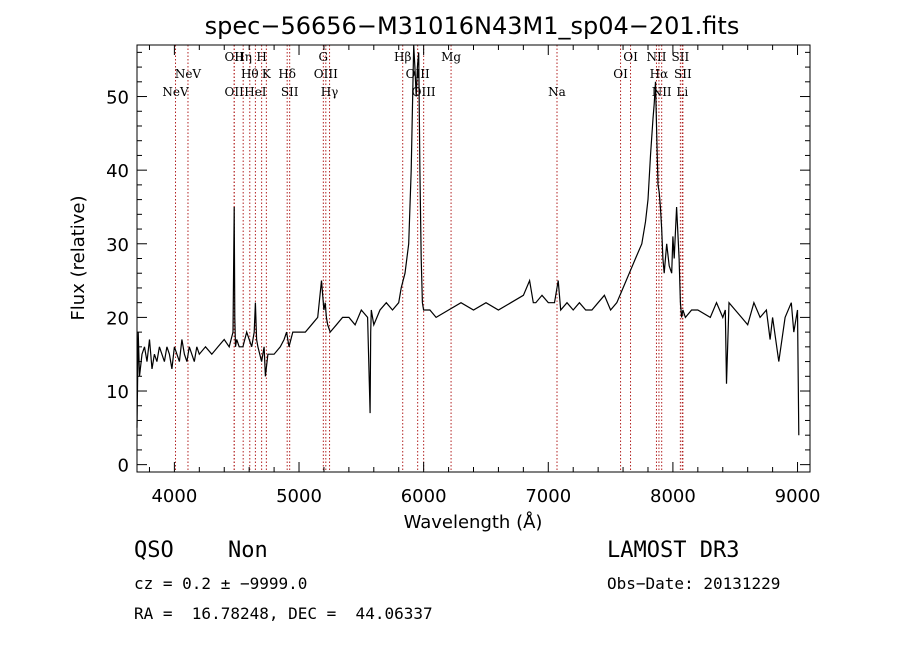 This screenshot has width=900, height=649. What do you see at coordinates (243, 57) in the screenshot?
I see `emission-line-label: Hη` at bounding box center [243, 57].